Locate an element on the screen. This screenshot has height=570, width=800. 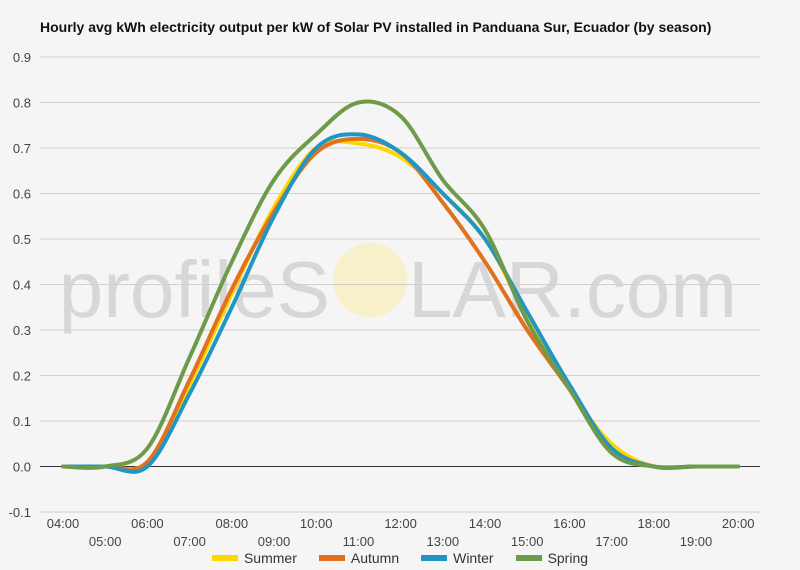
legend-item-spring: Spring is located at coordinates (552, 558).